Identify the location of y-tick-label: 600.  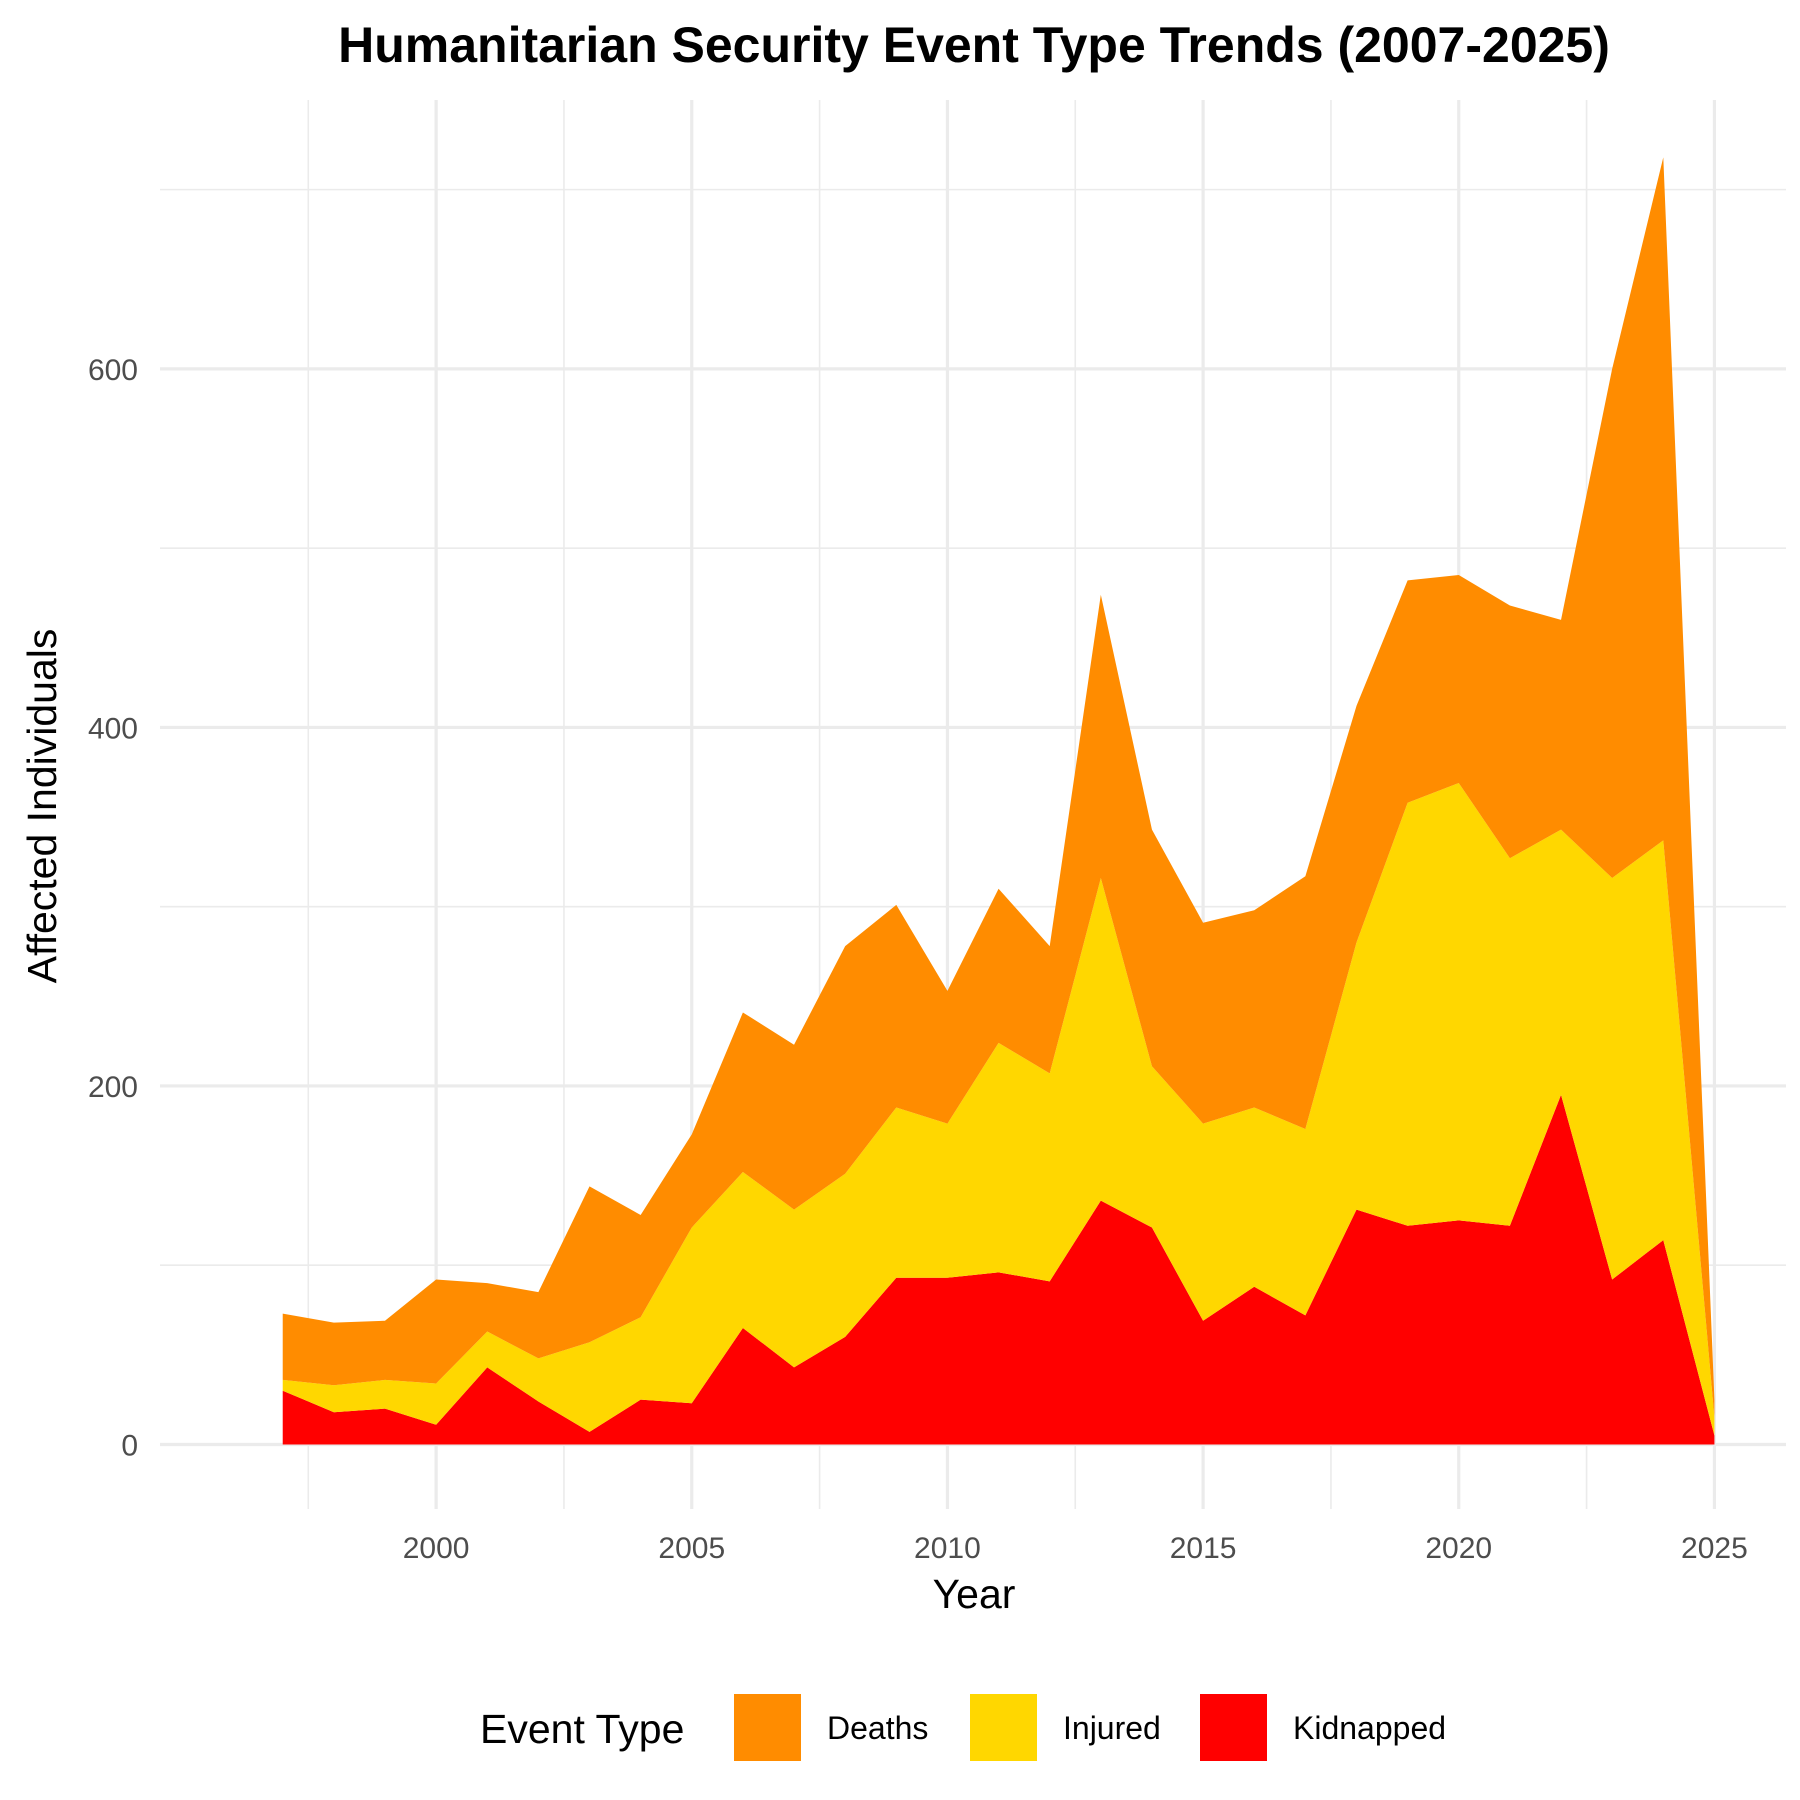
(113, 370).